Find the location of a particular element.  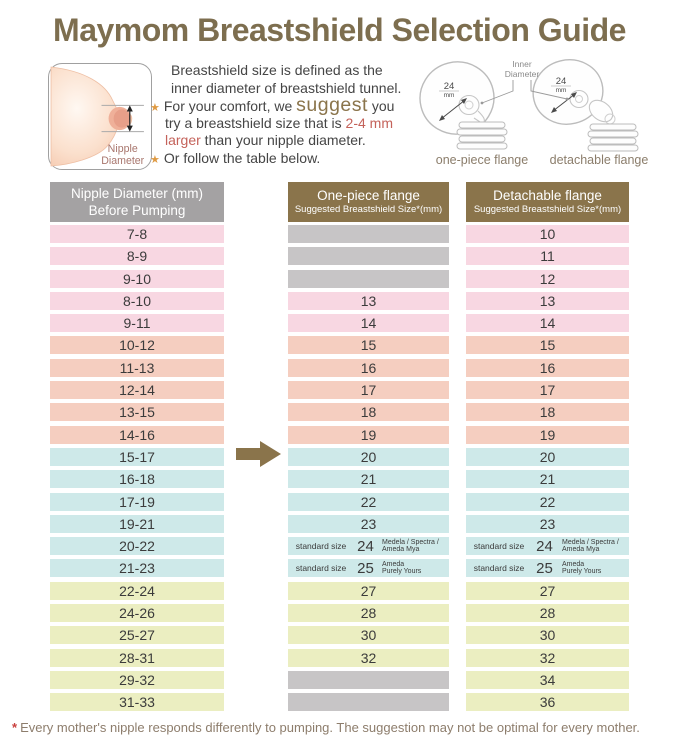

size-cell: 34 is located at coordinates (547, 679).